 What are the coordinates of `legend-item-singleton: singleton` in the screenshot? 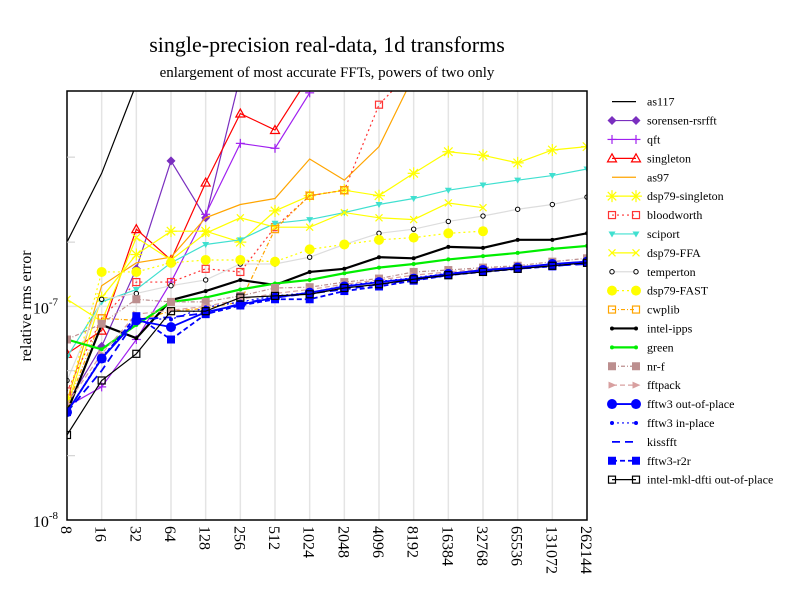 It's located at (648, 158).